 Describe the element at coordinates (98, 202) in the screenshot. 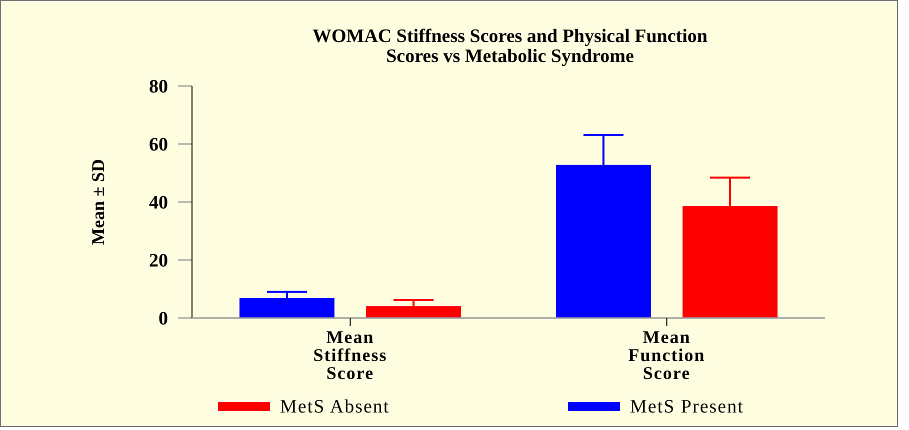

I see `y-axis-title: Mean ± SD` at that location.